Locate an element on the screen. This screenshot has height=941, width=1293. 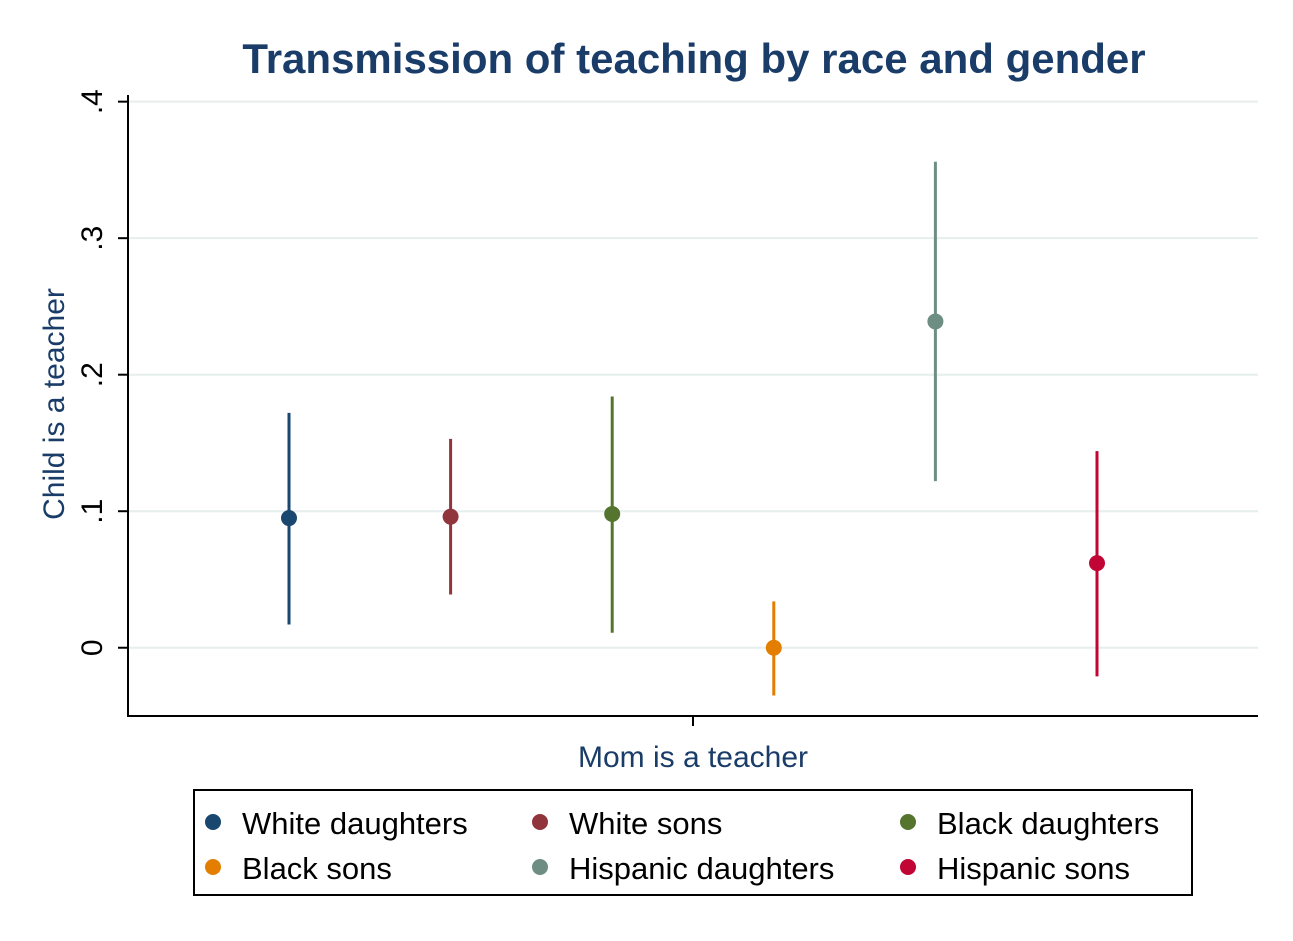
legend-item: White daughters is located at coordinates (336, 823).